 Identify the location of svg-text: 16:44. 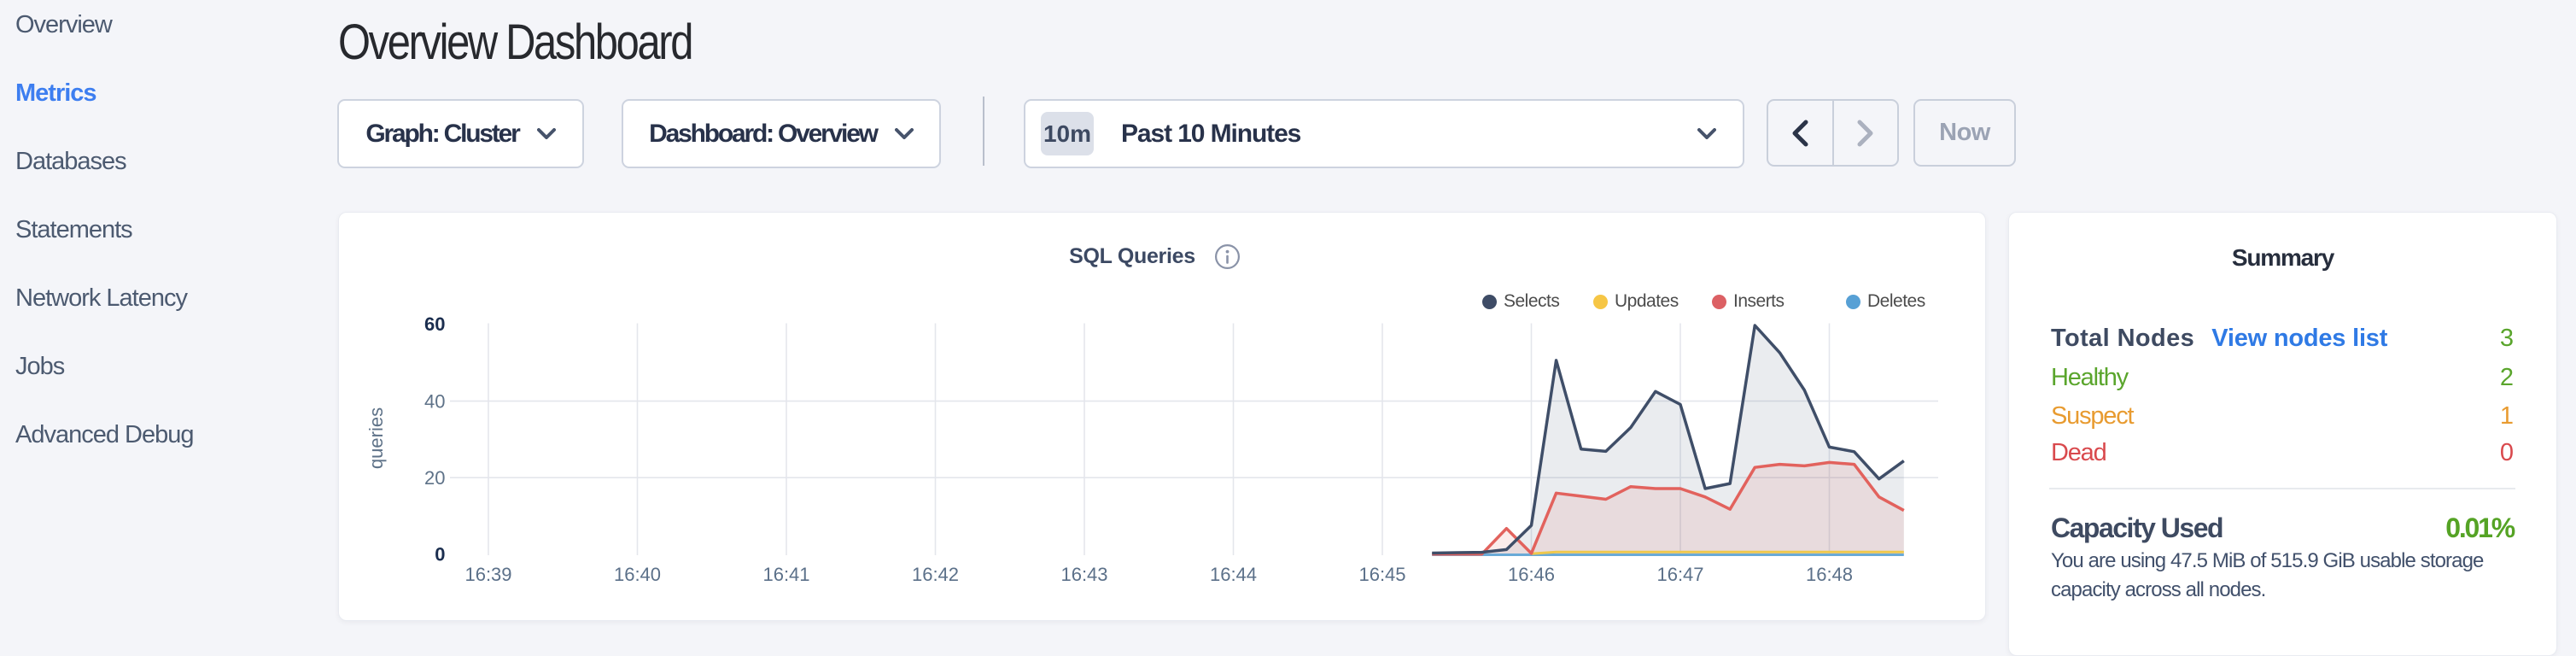
(1233, 574).